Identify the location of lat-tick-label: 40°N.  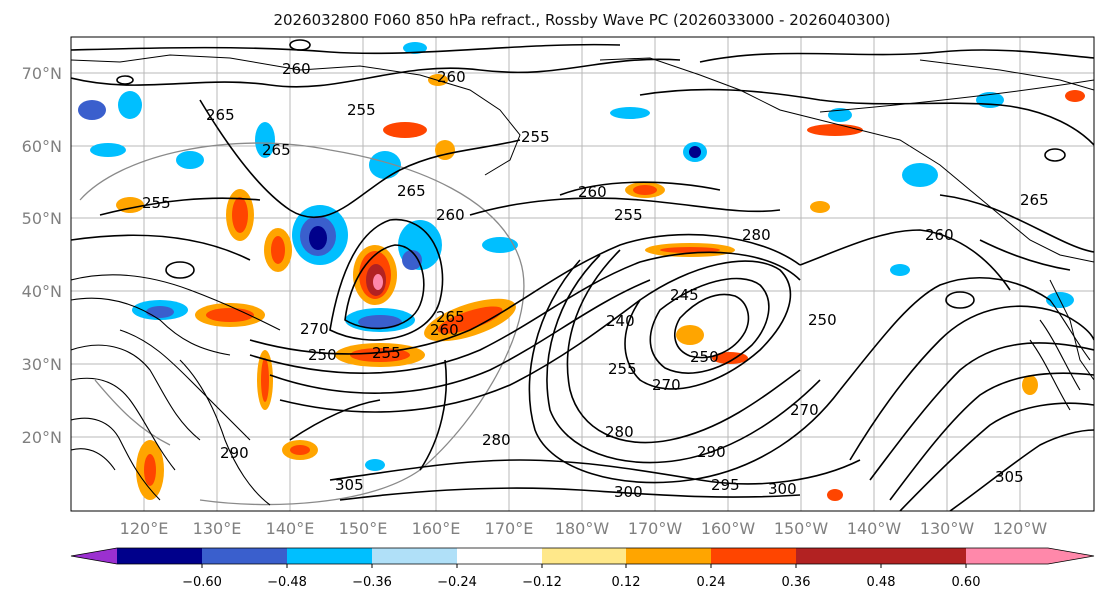
(42, 291).